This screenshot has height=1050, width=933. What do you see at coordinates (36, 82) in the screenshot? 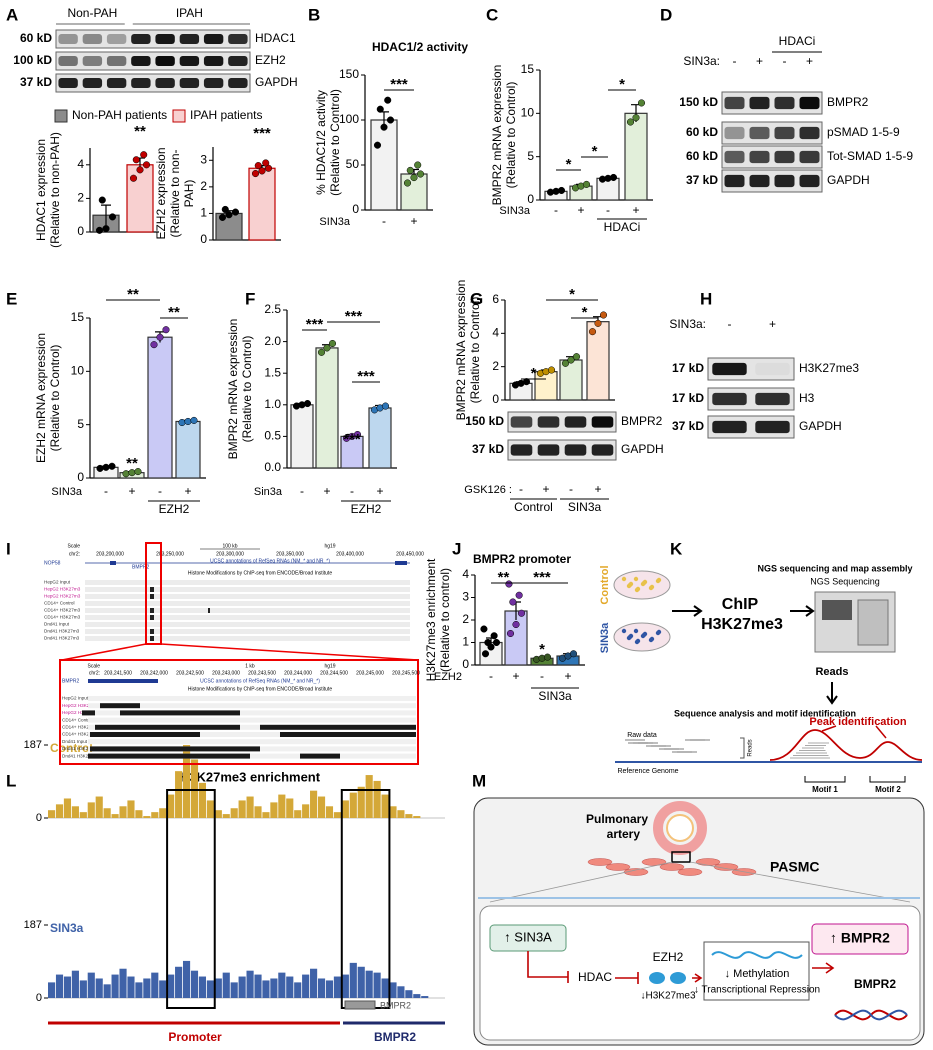
I see `kd-label: 37 kD` at bounding box center [36, 82].